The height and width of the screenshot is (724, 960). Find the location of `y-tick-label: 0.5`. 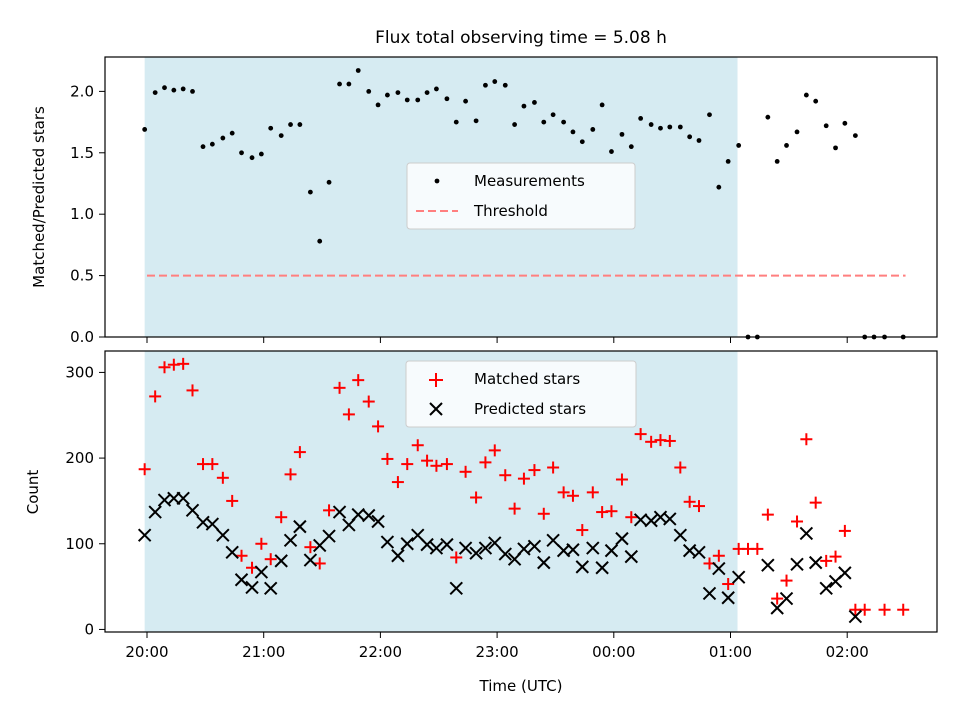

y-tick-label: 0.5 is located at coordinates (82, 276).